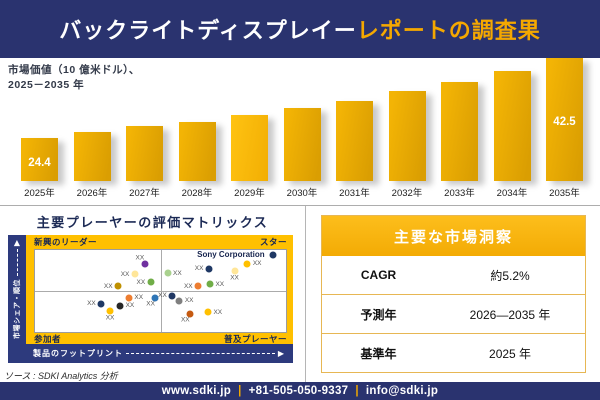 This screenshot has width=600, height=400. Describe the element at coordinates (249, 148) in the screenshot. I see `bar-2029年` at that location.